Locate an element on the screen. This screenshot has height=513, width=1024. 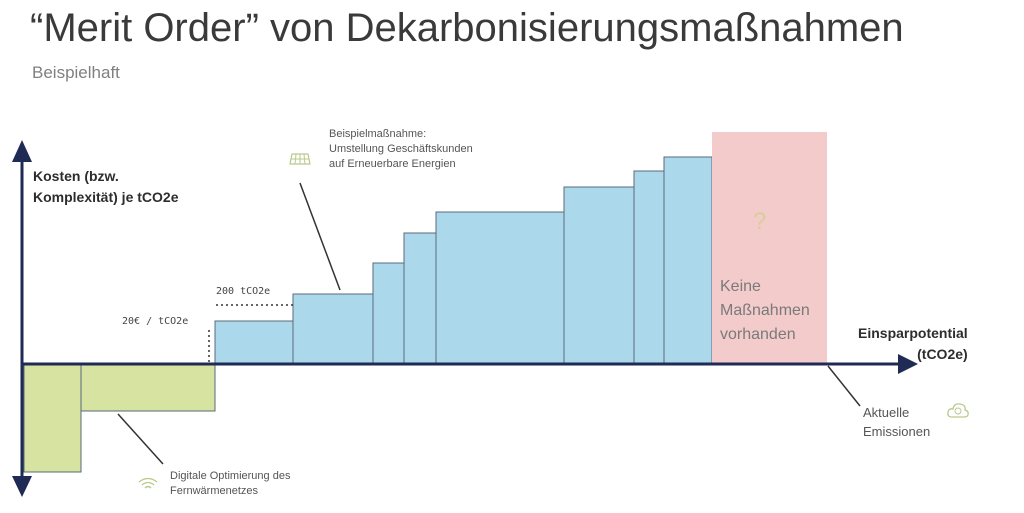
example-label-line-2: Umstellung Geschäftskunden is located at coordinates (401, 149).